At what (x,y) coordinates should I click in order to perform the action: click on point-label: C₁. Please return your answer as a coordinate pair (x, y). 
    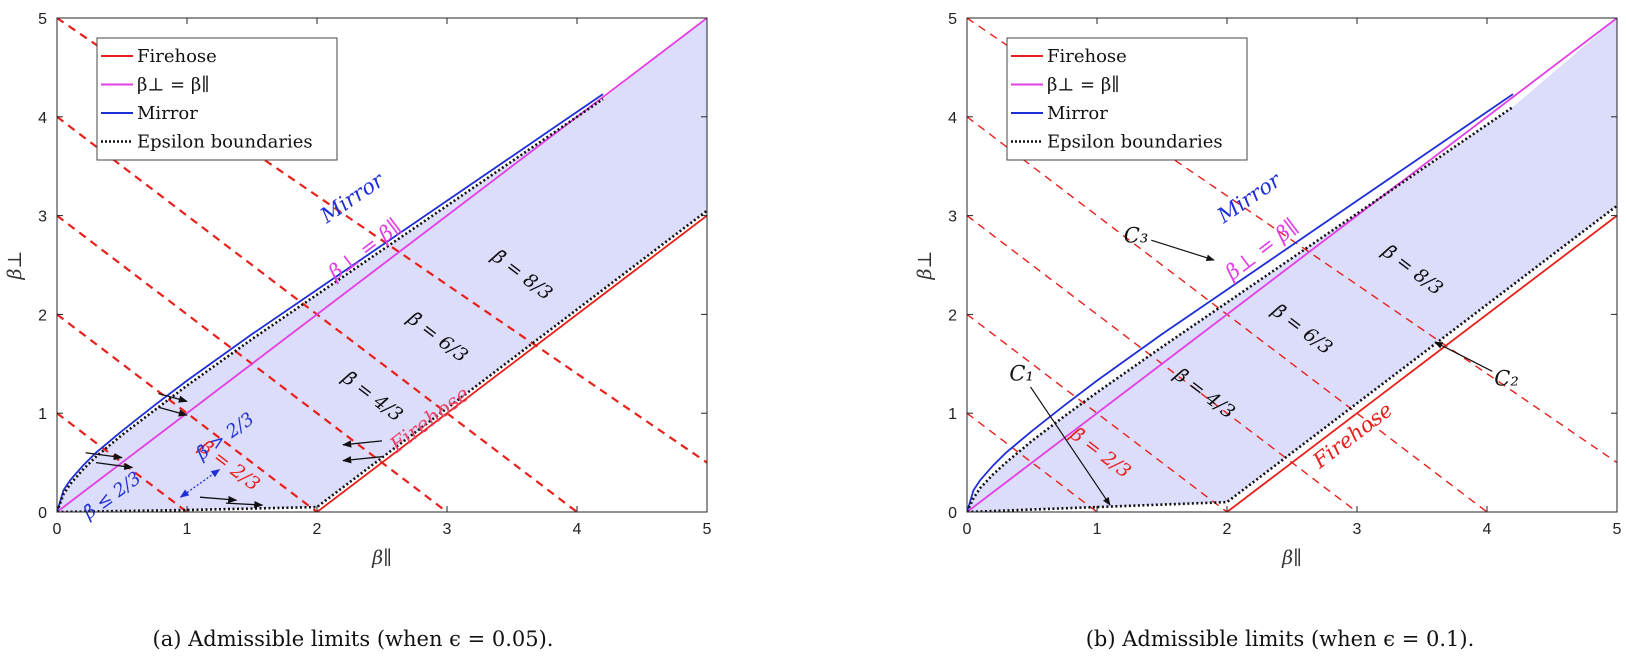
    Looking at the image, I should click on (1021, 374).